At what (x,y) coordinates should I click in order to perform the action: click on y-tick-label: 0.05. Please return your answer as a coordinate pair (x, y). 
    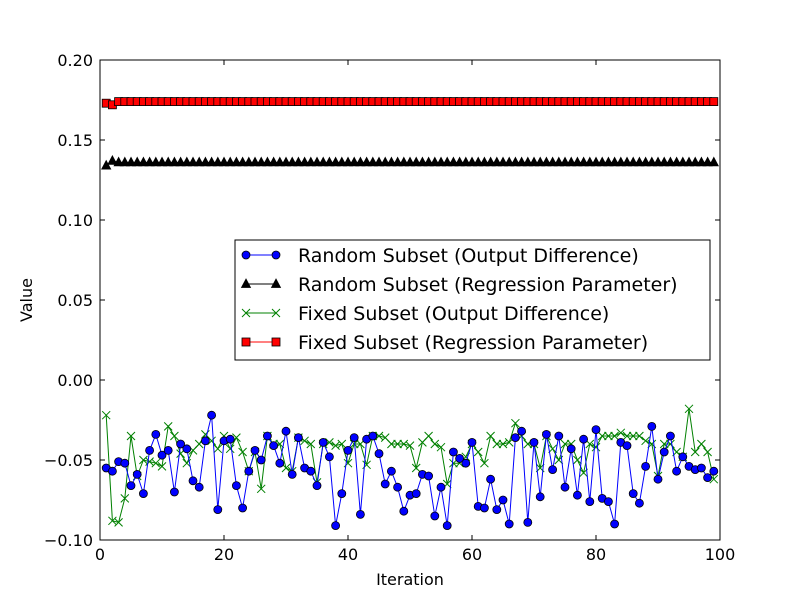
    Looking at the image, I should click on (75, 300).